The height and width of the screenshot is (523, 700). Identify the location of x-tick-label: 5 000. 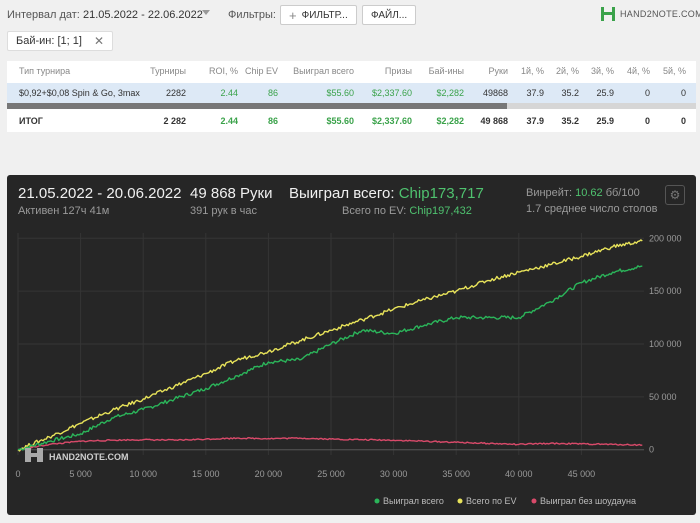
(80, 474).